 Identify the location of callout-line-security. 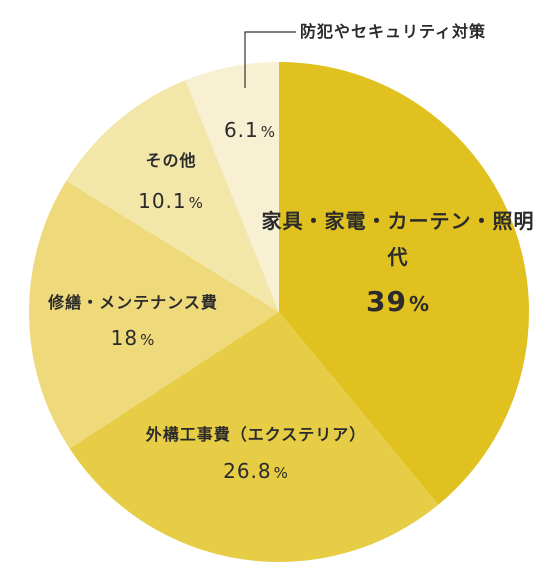
(270, 59).